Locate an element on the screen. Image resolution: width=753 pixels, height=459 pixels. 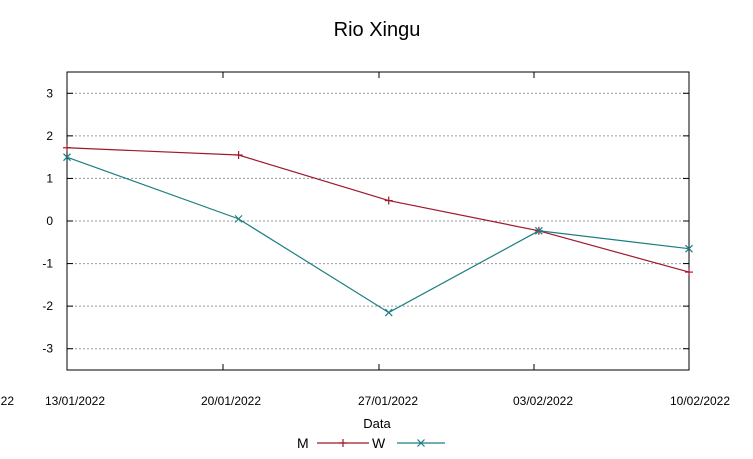
x-tick-label: 03/02/2022 is located at coordinates (543, 401).